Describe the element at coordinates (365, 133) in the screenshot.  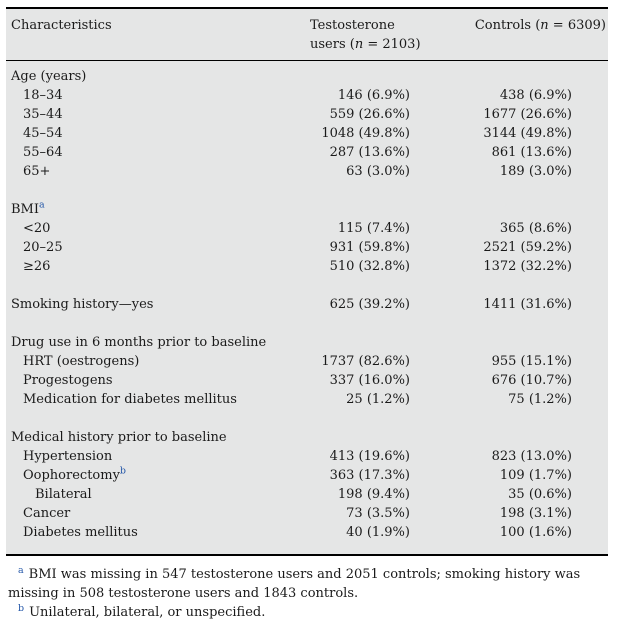
I see `testosterone-users-value: 1048 (49.8%)` at that location.